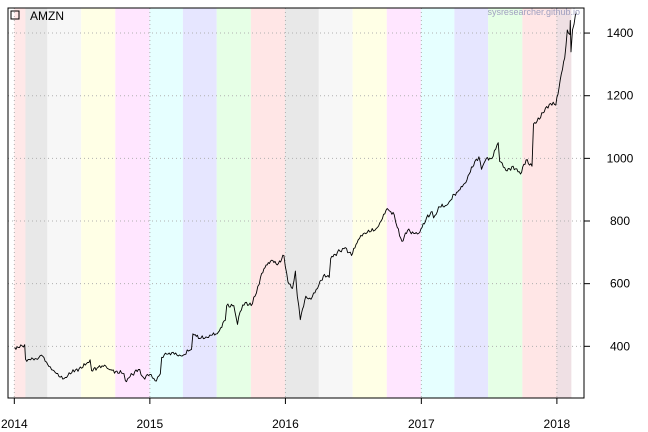 This screenshot has width=648, height=432. Describe the element at coordinates (285, 424) in the screenshot. I see `x-tick-label-2016: 2016` at that location.